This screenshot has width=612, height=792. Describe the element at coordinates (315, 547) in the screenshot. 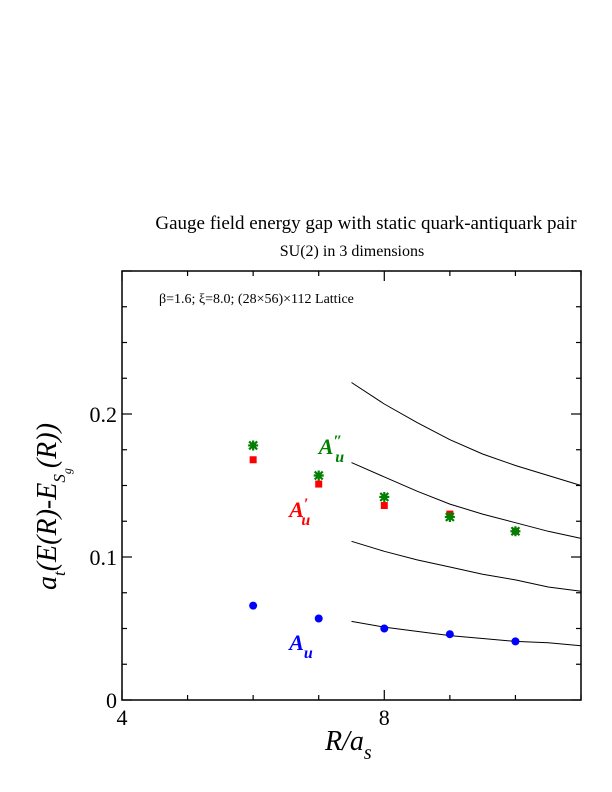

I see `series-labels: Au A′ u A″ u` at that location.